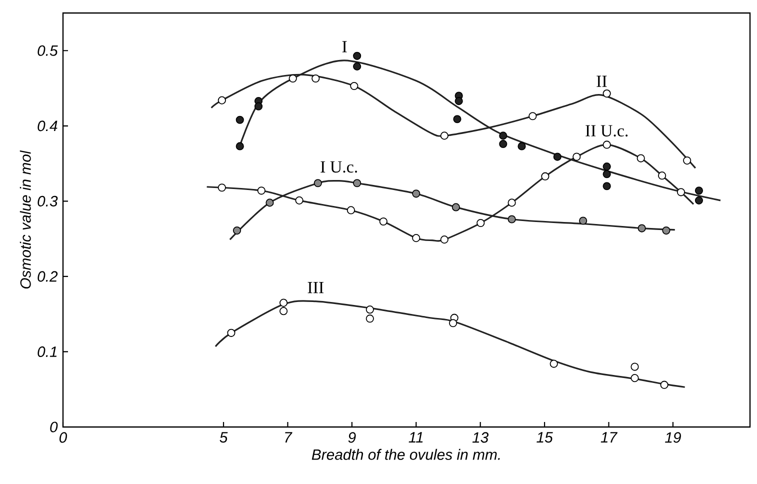 Image resolution: width=757 pixels, height=484 pixels. Describe the element at coordinates (64, 437) in the screenshot. I see `x-tick-label: 0` at that location.